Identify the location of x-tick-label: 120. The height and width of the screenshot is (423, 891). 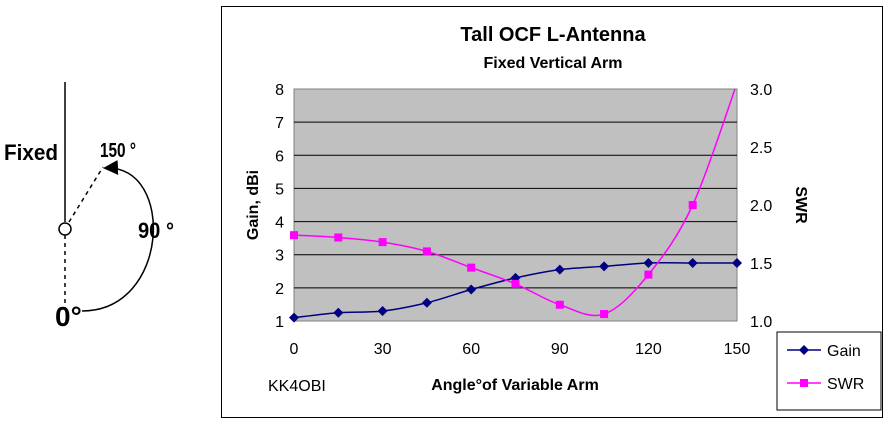
(648, 349).